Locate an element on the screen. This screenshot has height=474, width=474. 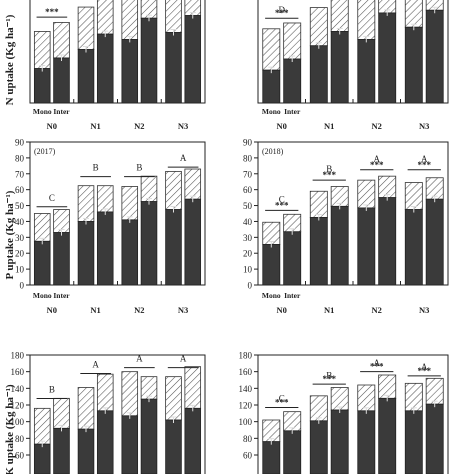
y-tick-label: 140 is located at coordinates (18, 389).